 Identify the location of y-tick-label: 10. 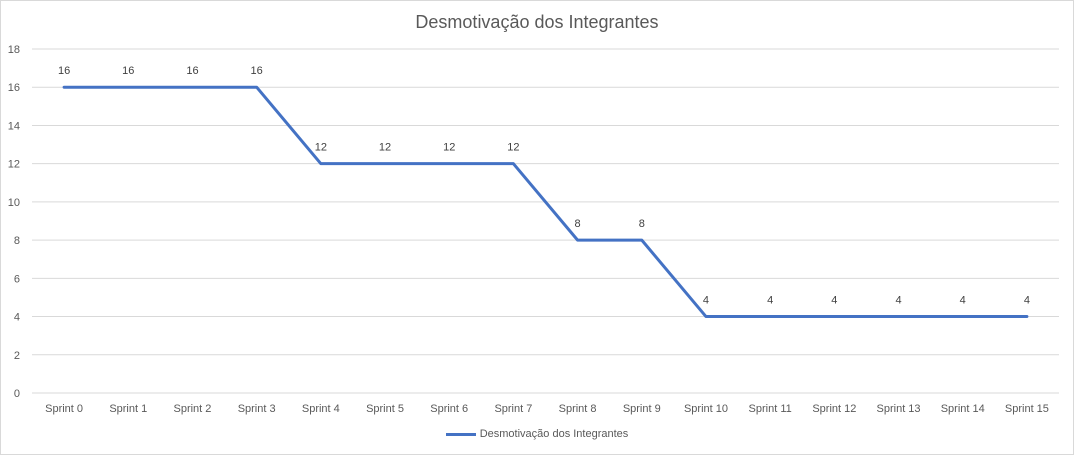
(14, 203).